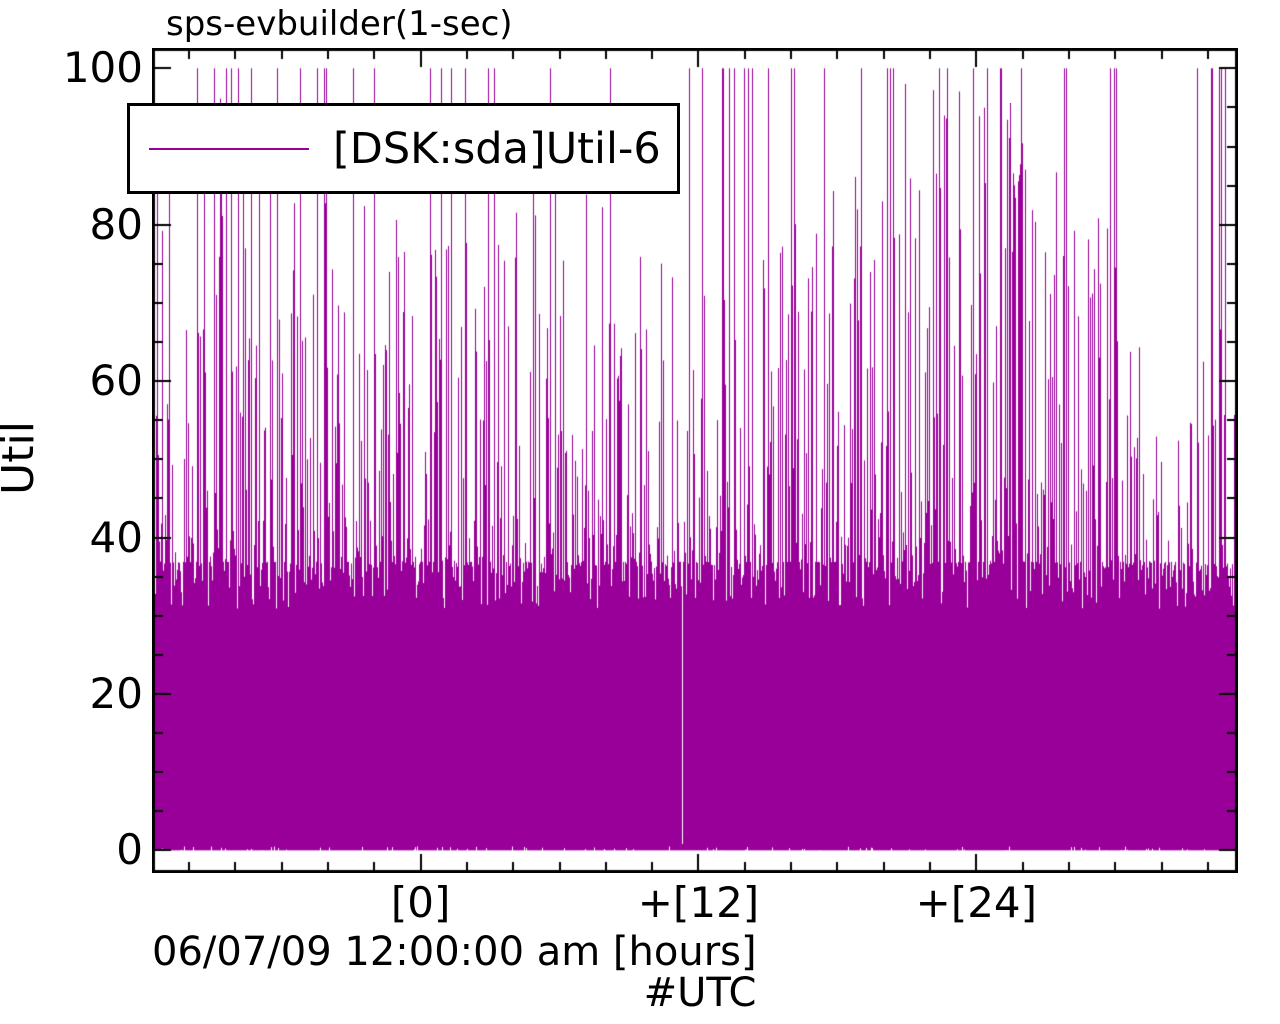 This screenshot has height=1024, width=1280. What do you see at coordinates (497, 148) in the screenshot?
I see `legend-label: [DSK:sda]Util-6` at bounding box center [497, 148].